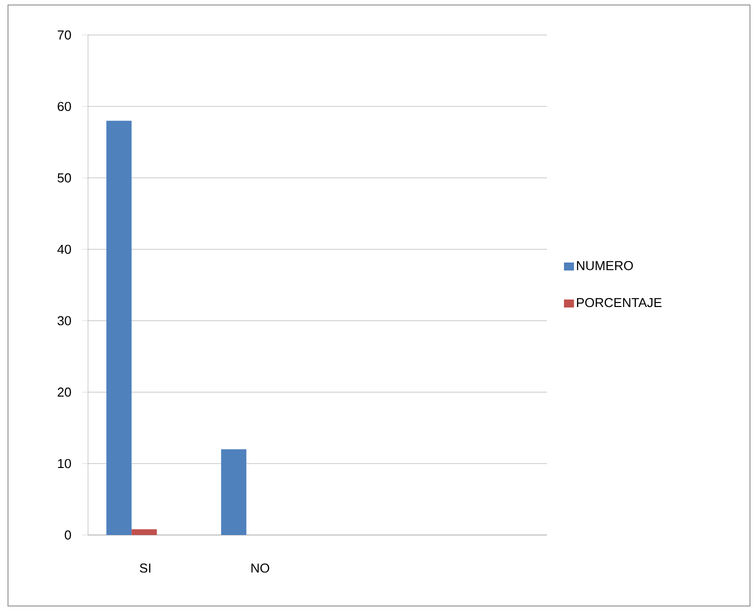 This screenshot has width=754, height=611. Describe the element at coordinates (64, 35) in the screenshot. I see `y-tick-label: 70` at that location.